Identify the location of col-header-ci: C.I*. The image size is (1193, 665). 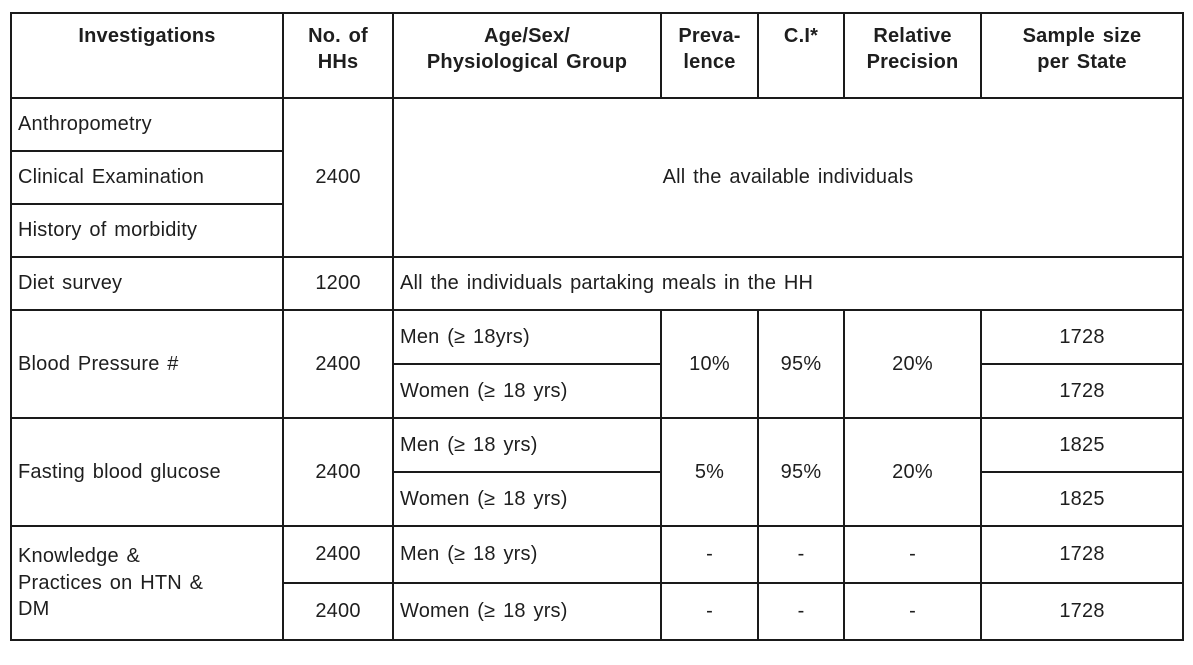
(801, 55).